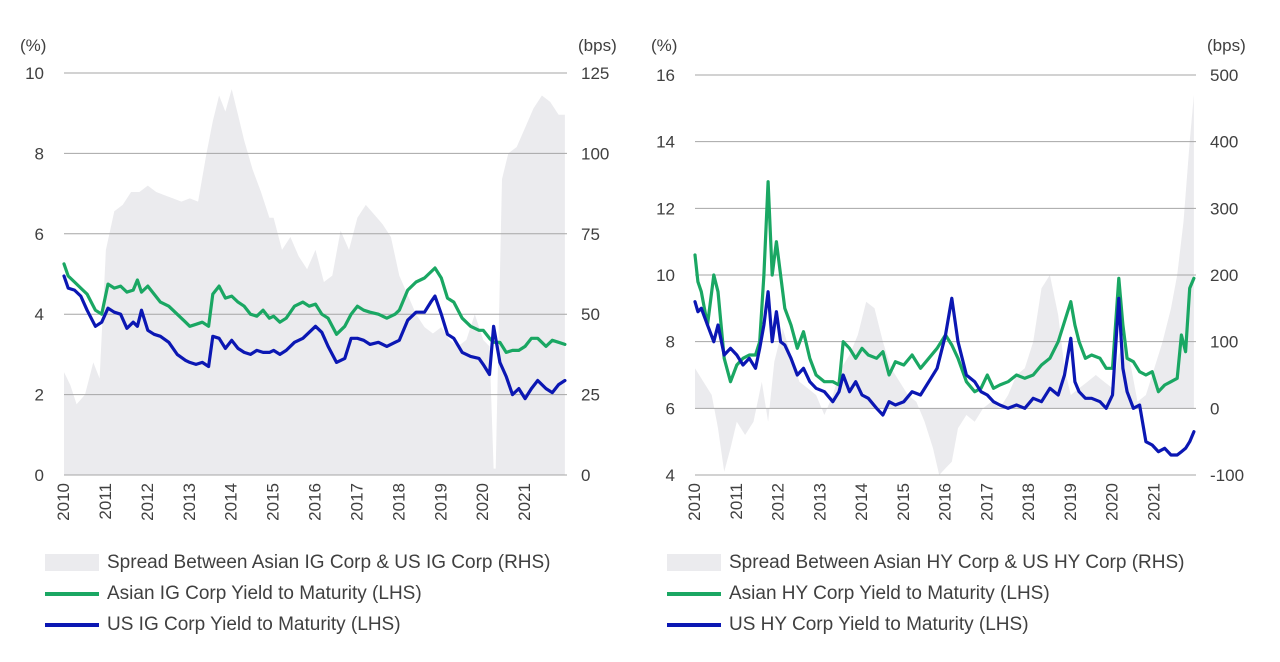 This screenshot has height=662, width=1280. What do you see at coordinates (889, 593) in the screenshot?
I see `legend-label: Asian HY Corp Yield to Maturity (LHS)` at bounding box center [889, 593].